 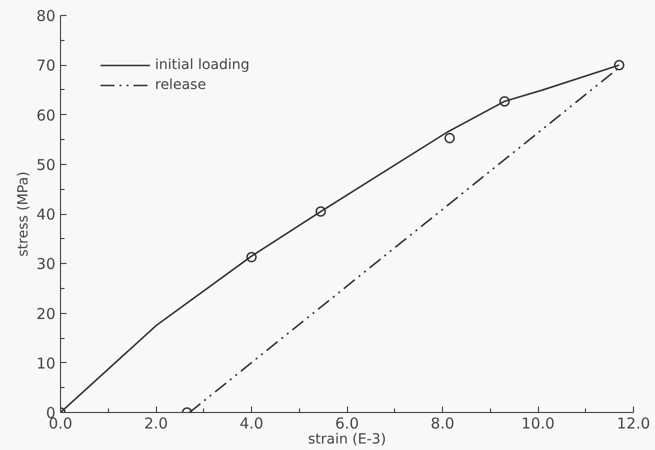 I want to click on y-axis-title: stress (MPa), so click(x=23, y=214).